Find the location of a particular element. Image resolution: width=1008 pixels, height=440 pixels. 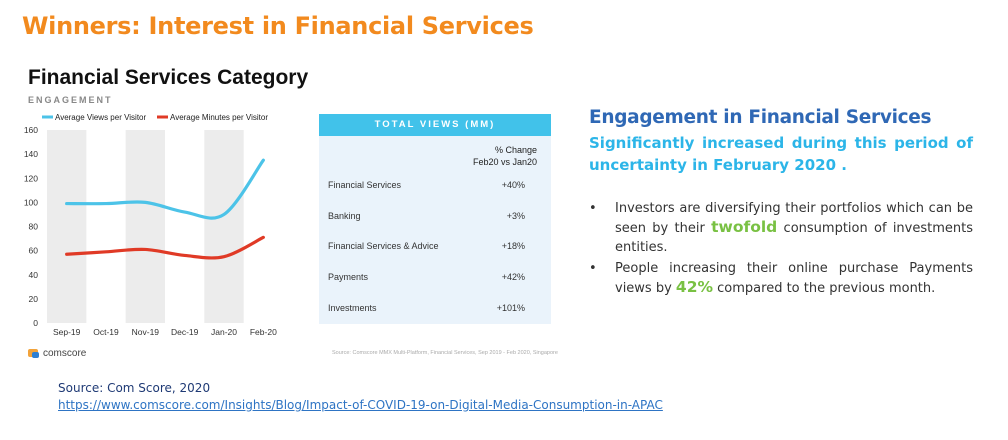

y-tick-label: 100 is located at coordinates (31, 202).